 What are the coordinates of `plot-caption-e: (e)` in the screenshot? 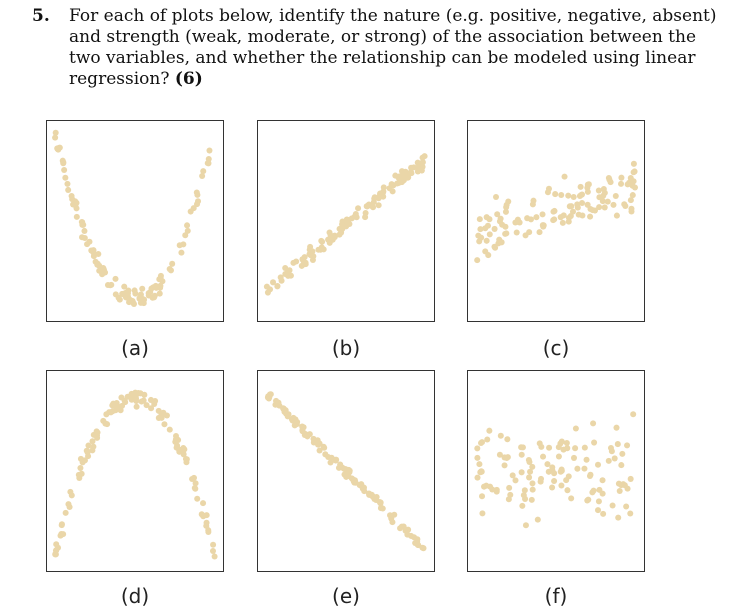 It's located at (346, 596).